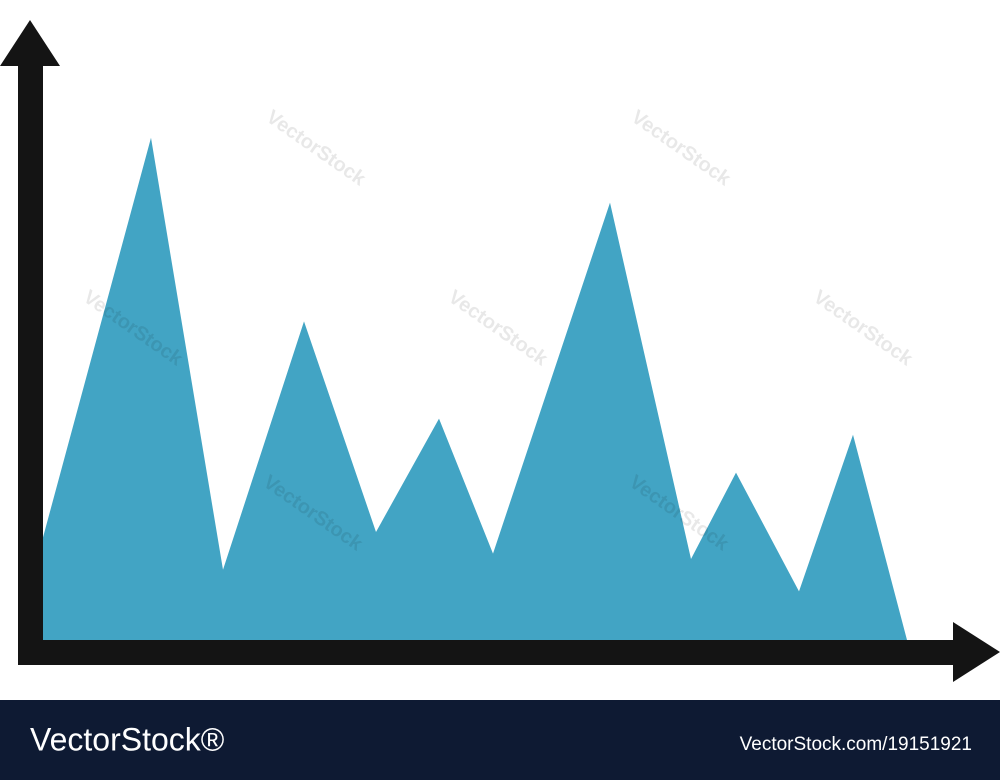  What do you see at coordinates (30, 361) in the screenshot?
I see `y-axis` at bounding box center [30, 361].